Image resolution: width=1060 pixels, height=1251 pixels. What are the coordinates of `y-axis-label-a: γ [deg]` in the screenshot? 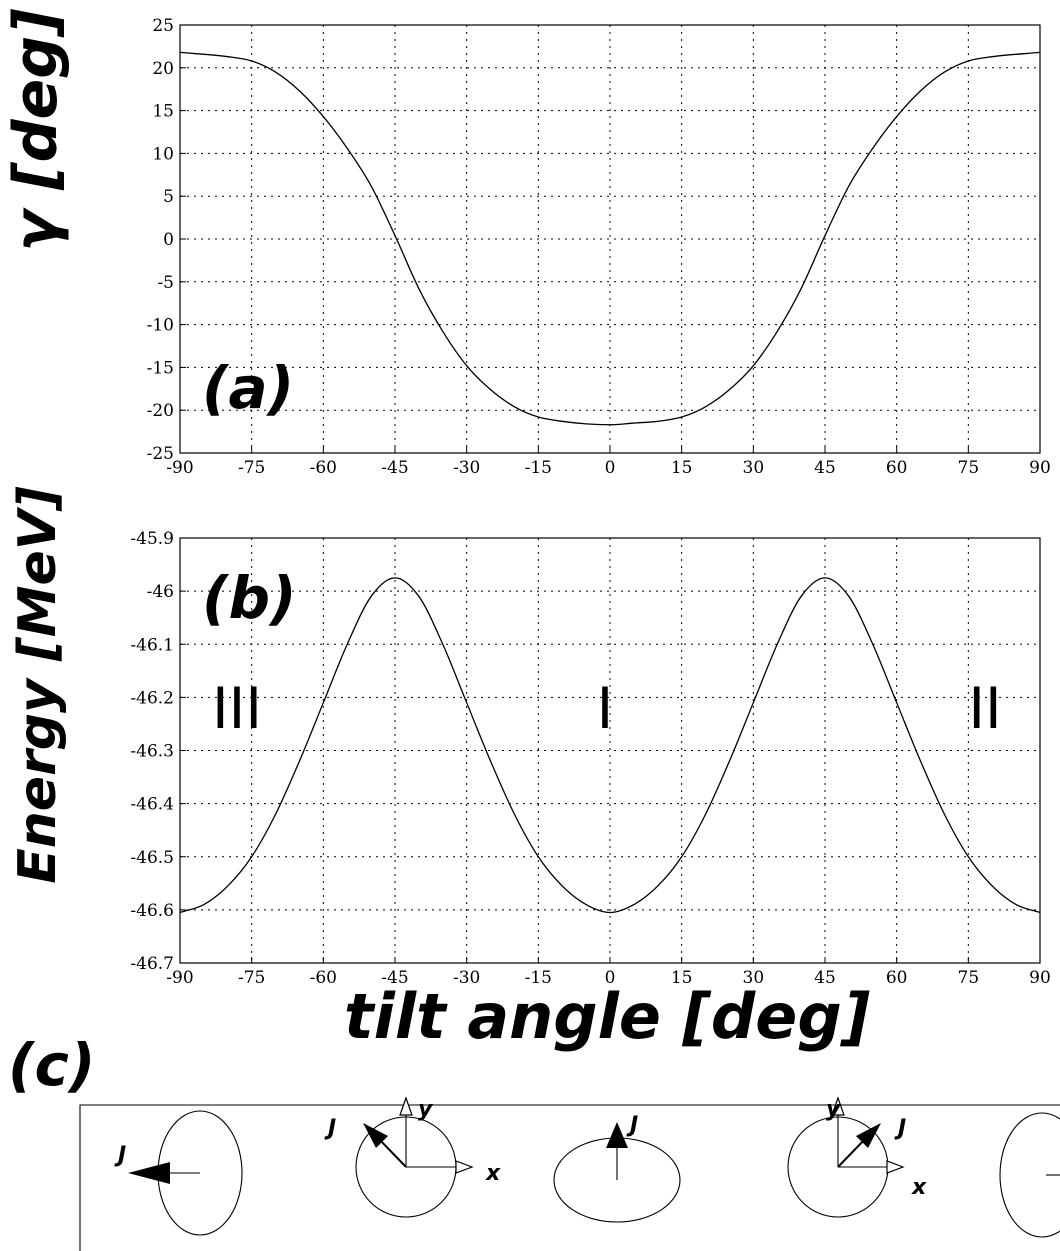 It's located at (36, 129).